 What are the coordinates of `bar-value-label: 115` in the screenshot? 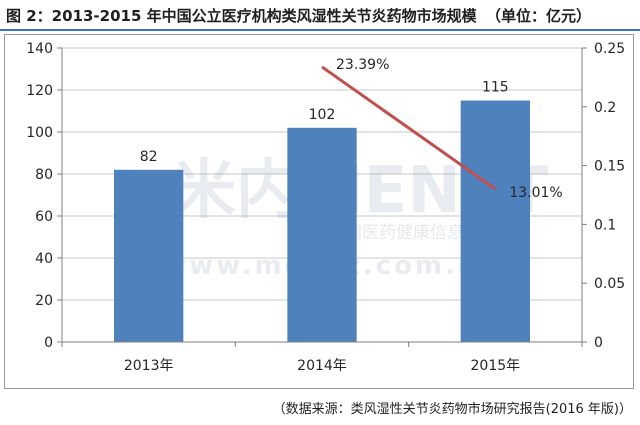 It's located at (495, 88).